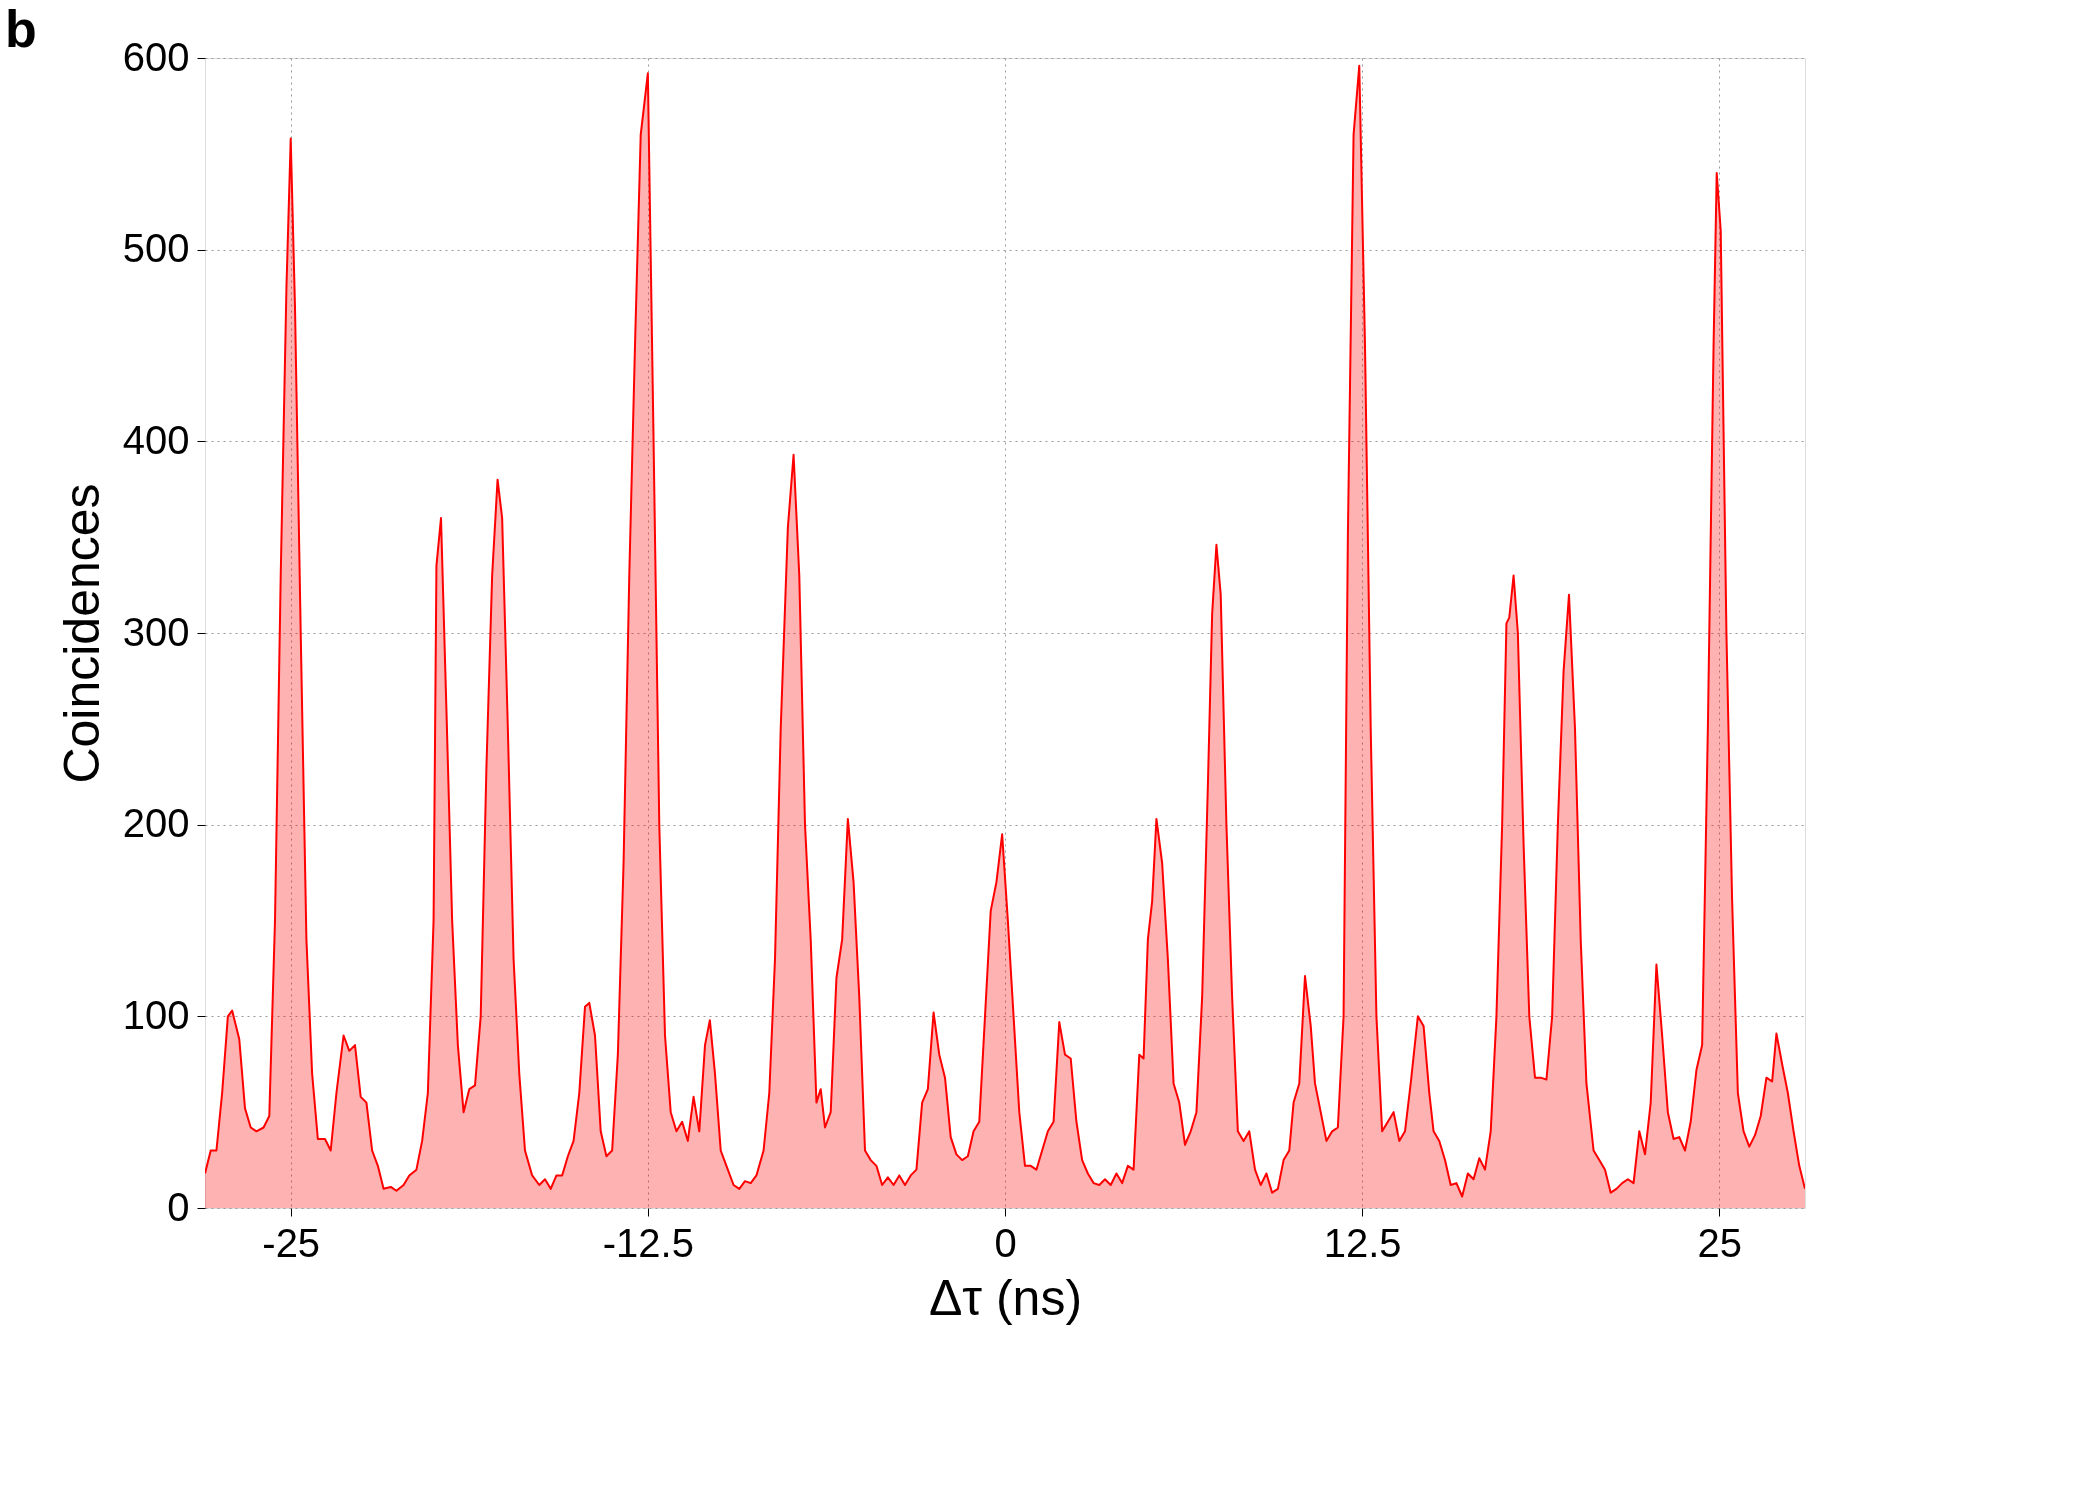 This screenshot has width=2100, height=1500. What do you see at coordinates (156, 439) in the screenshot?
I see `y-tick-label: 400` at bounding box center [156, 439].